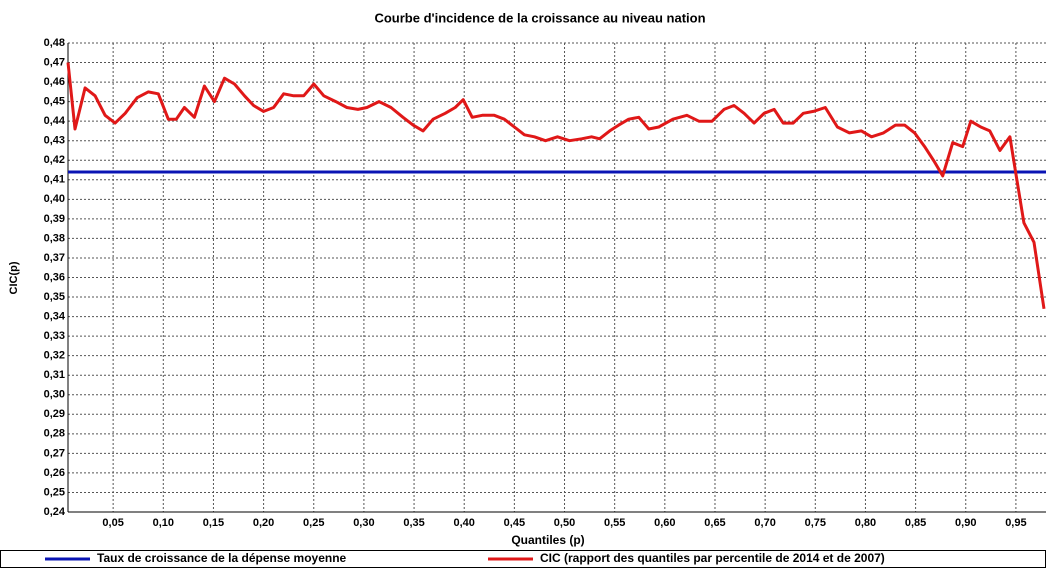 This screenshot has width=1046, height=568. What do you see at coordinates (413, 523) in the screenshot?
I see `x-tick-label: 0,35` at bounding box center [413, 523].